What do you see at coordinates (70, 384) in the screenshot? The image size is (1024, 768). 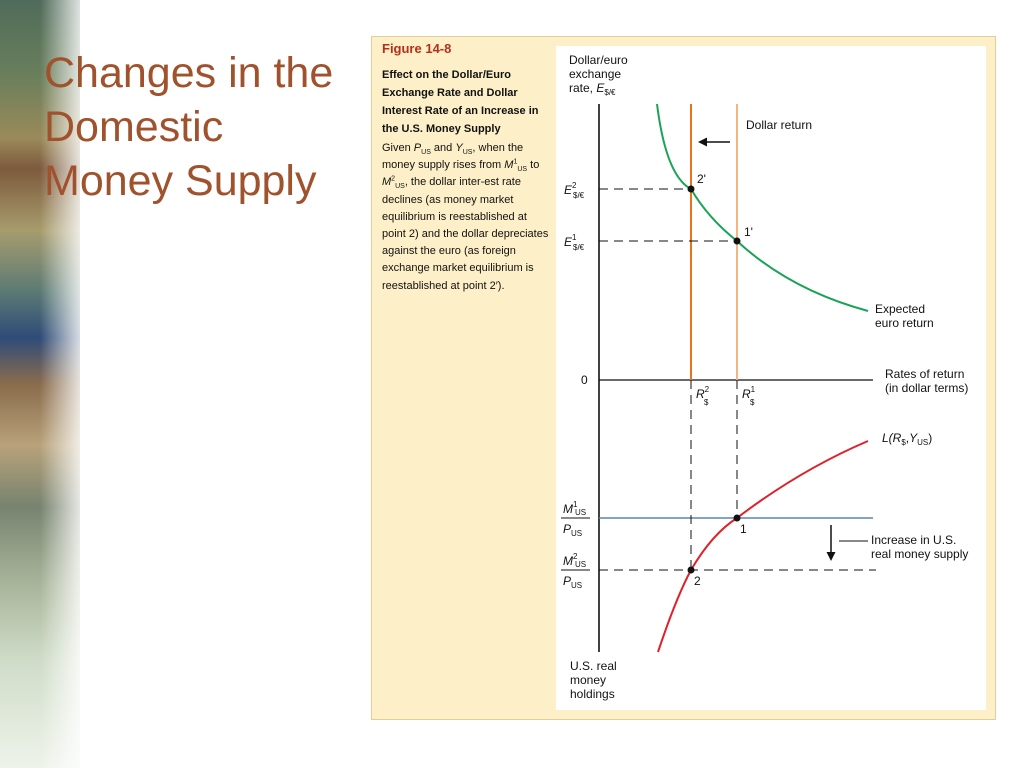 I see `collage-fade` at bounding box center [70, 384].